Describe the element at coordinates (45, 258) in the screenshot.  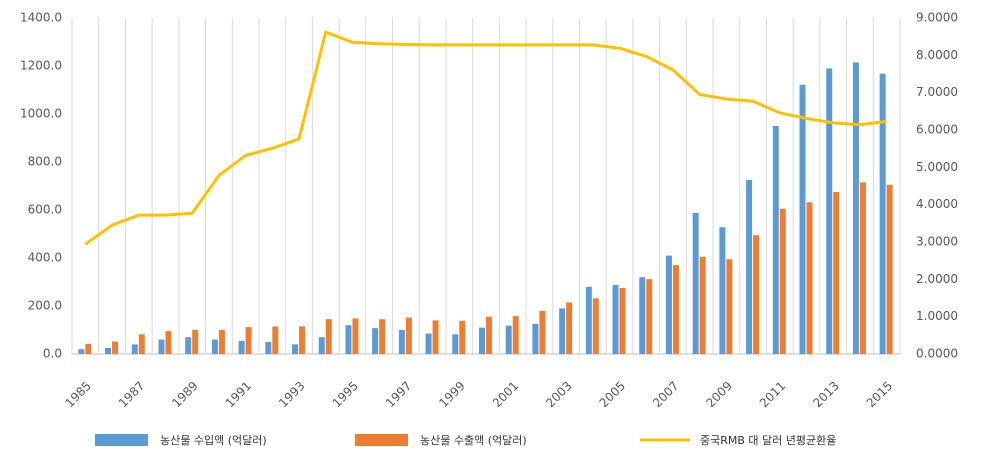
I see `y-tick-label: 400.0` at that location.